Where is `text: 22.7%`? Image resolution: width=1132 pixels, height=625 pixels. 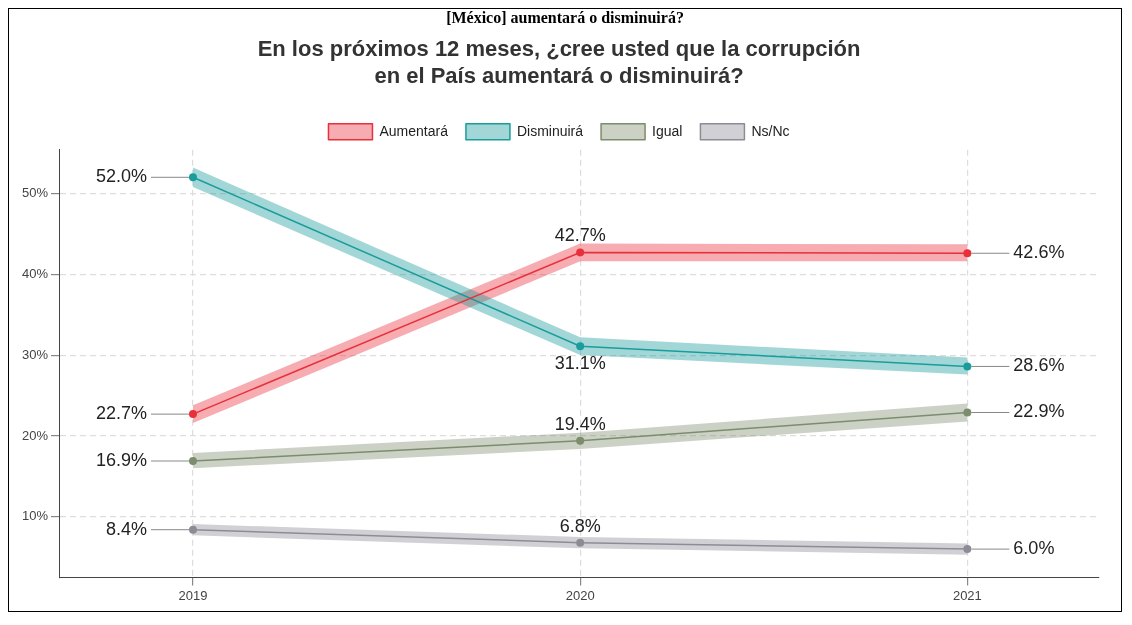 text: 22.7% is located at coordinates (121, 413).